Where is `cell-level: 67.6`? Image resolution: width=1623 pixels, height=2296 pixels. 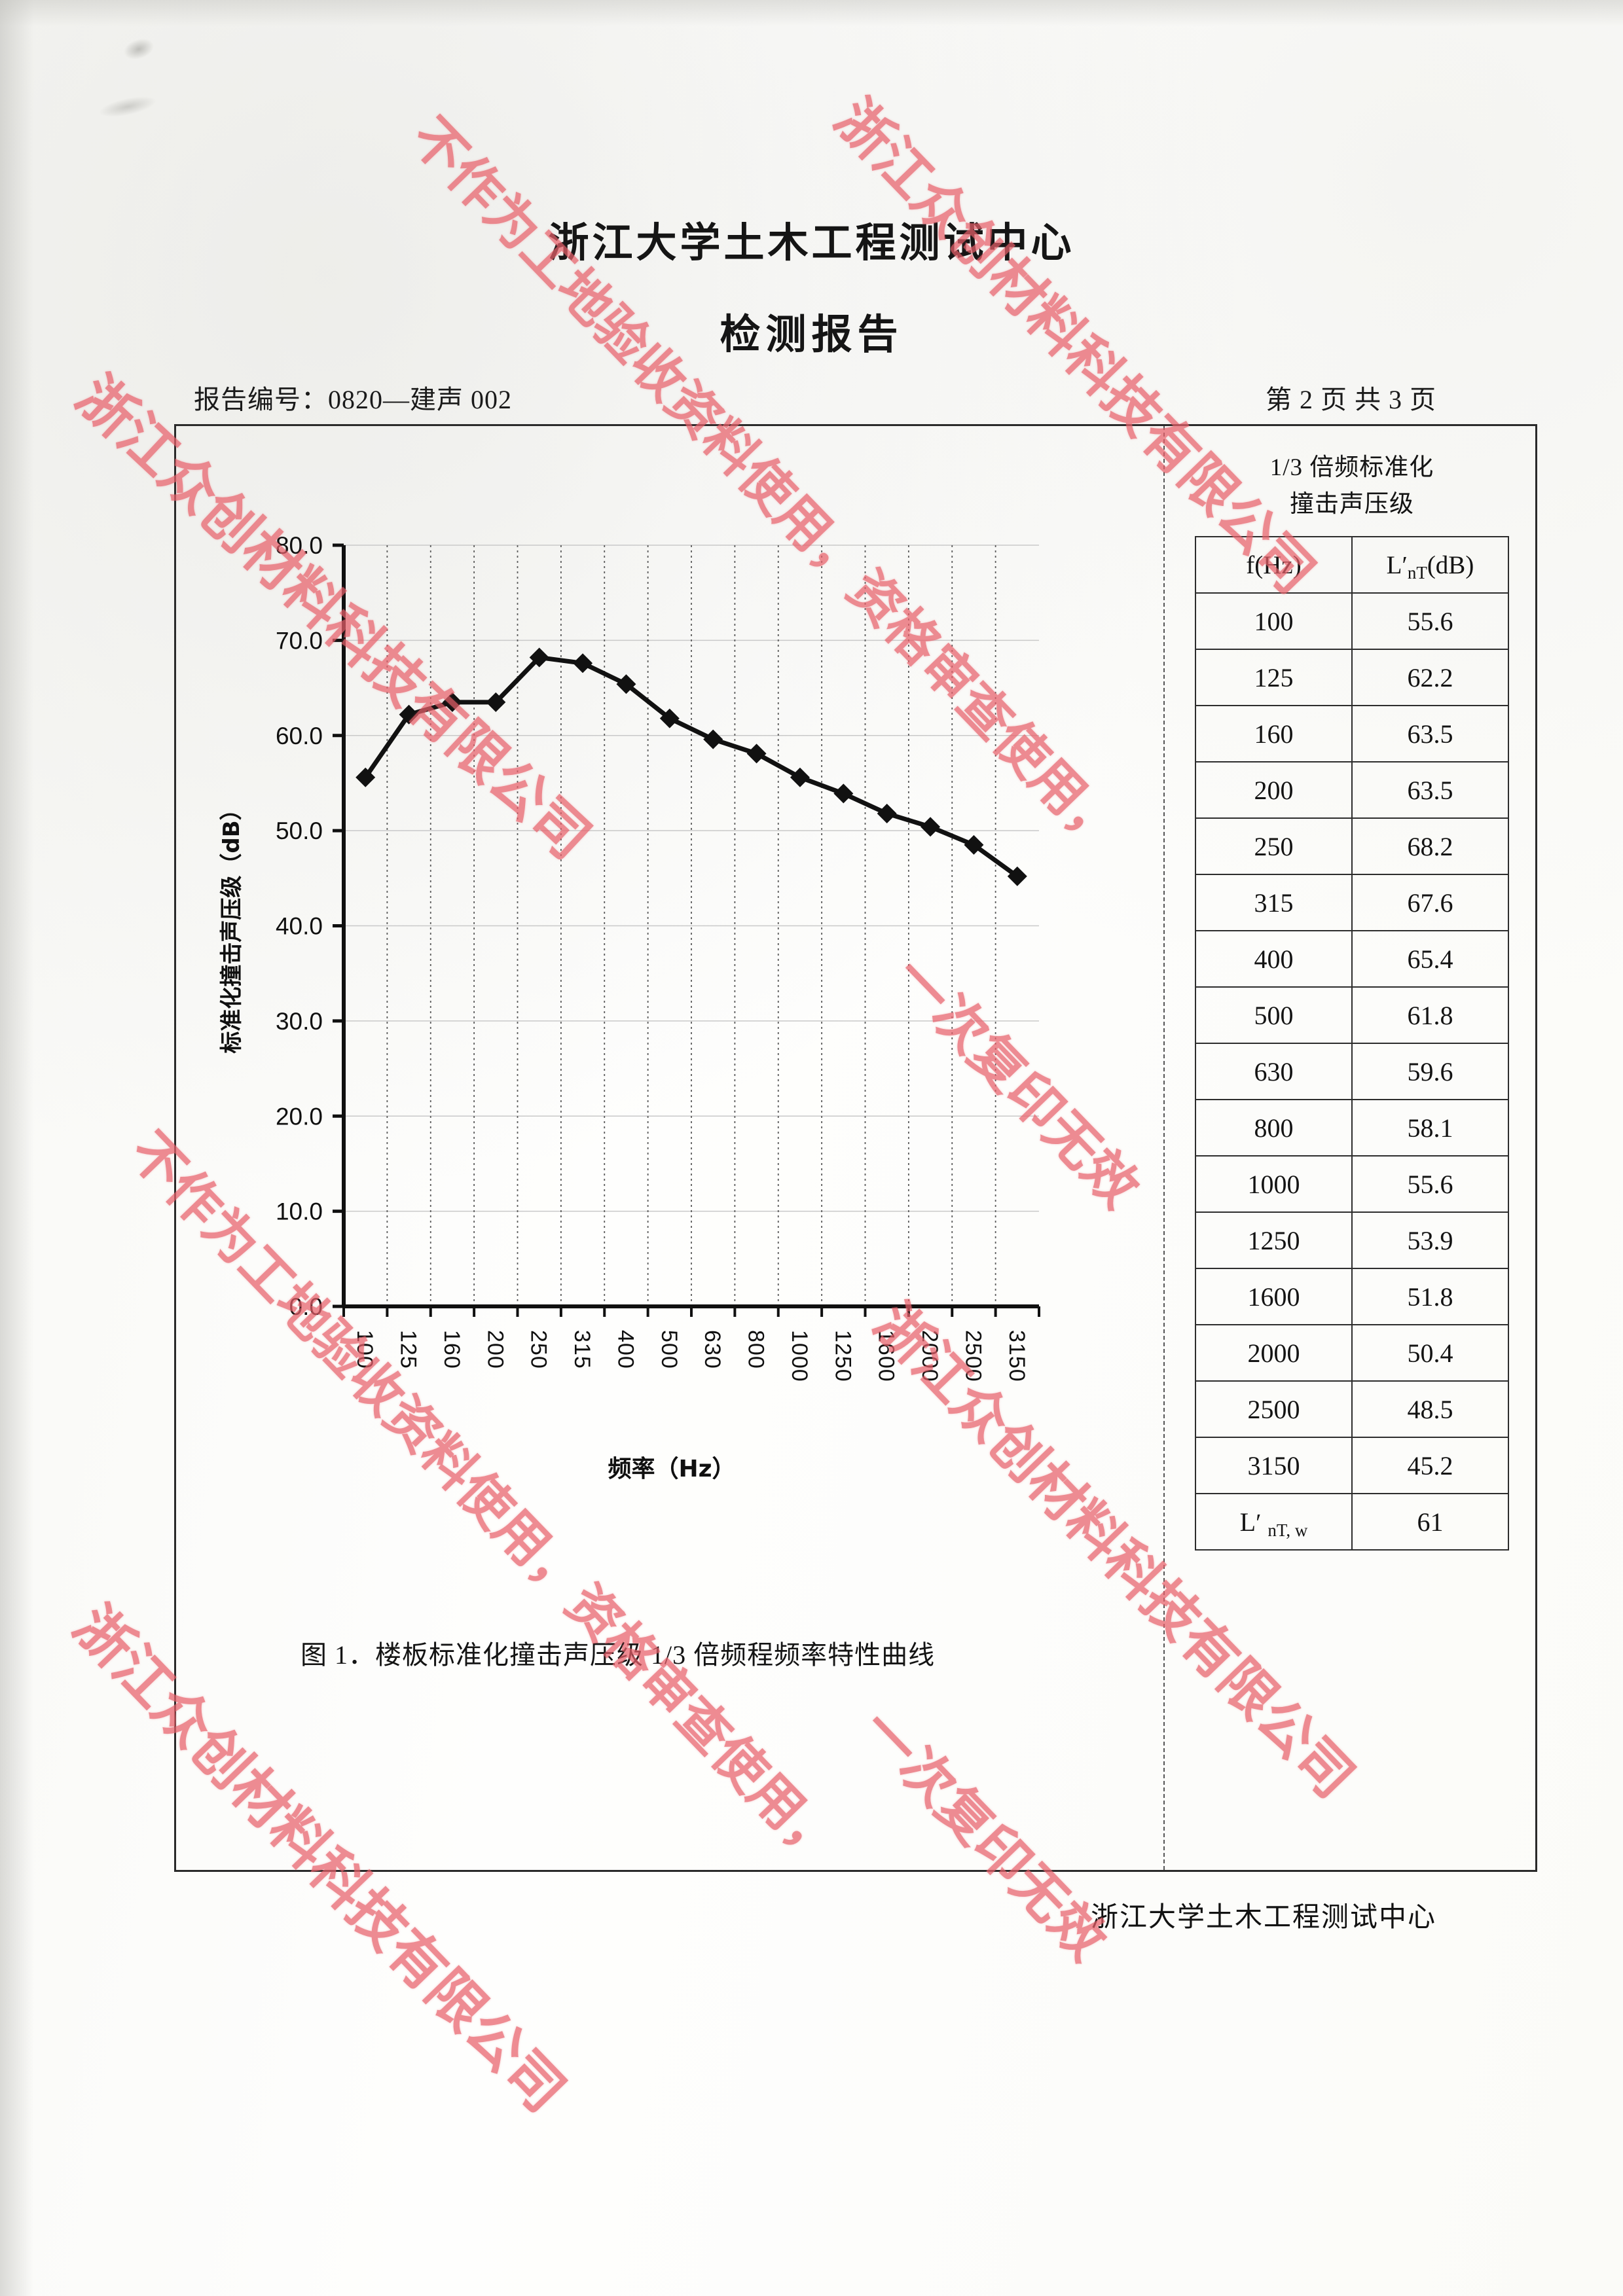 cell-level: 67.6 is located at coordinates (1430, 902).